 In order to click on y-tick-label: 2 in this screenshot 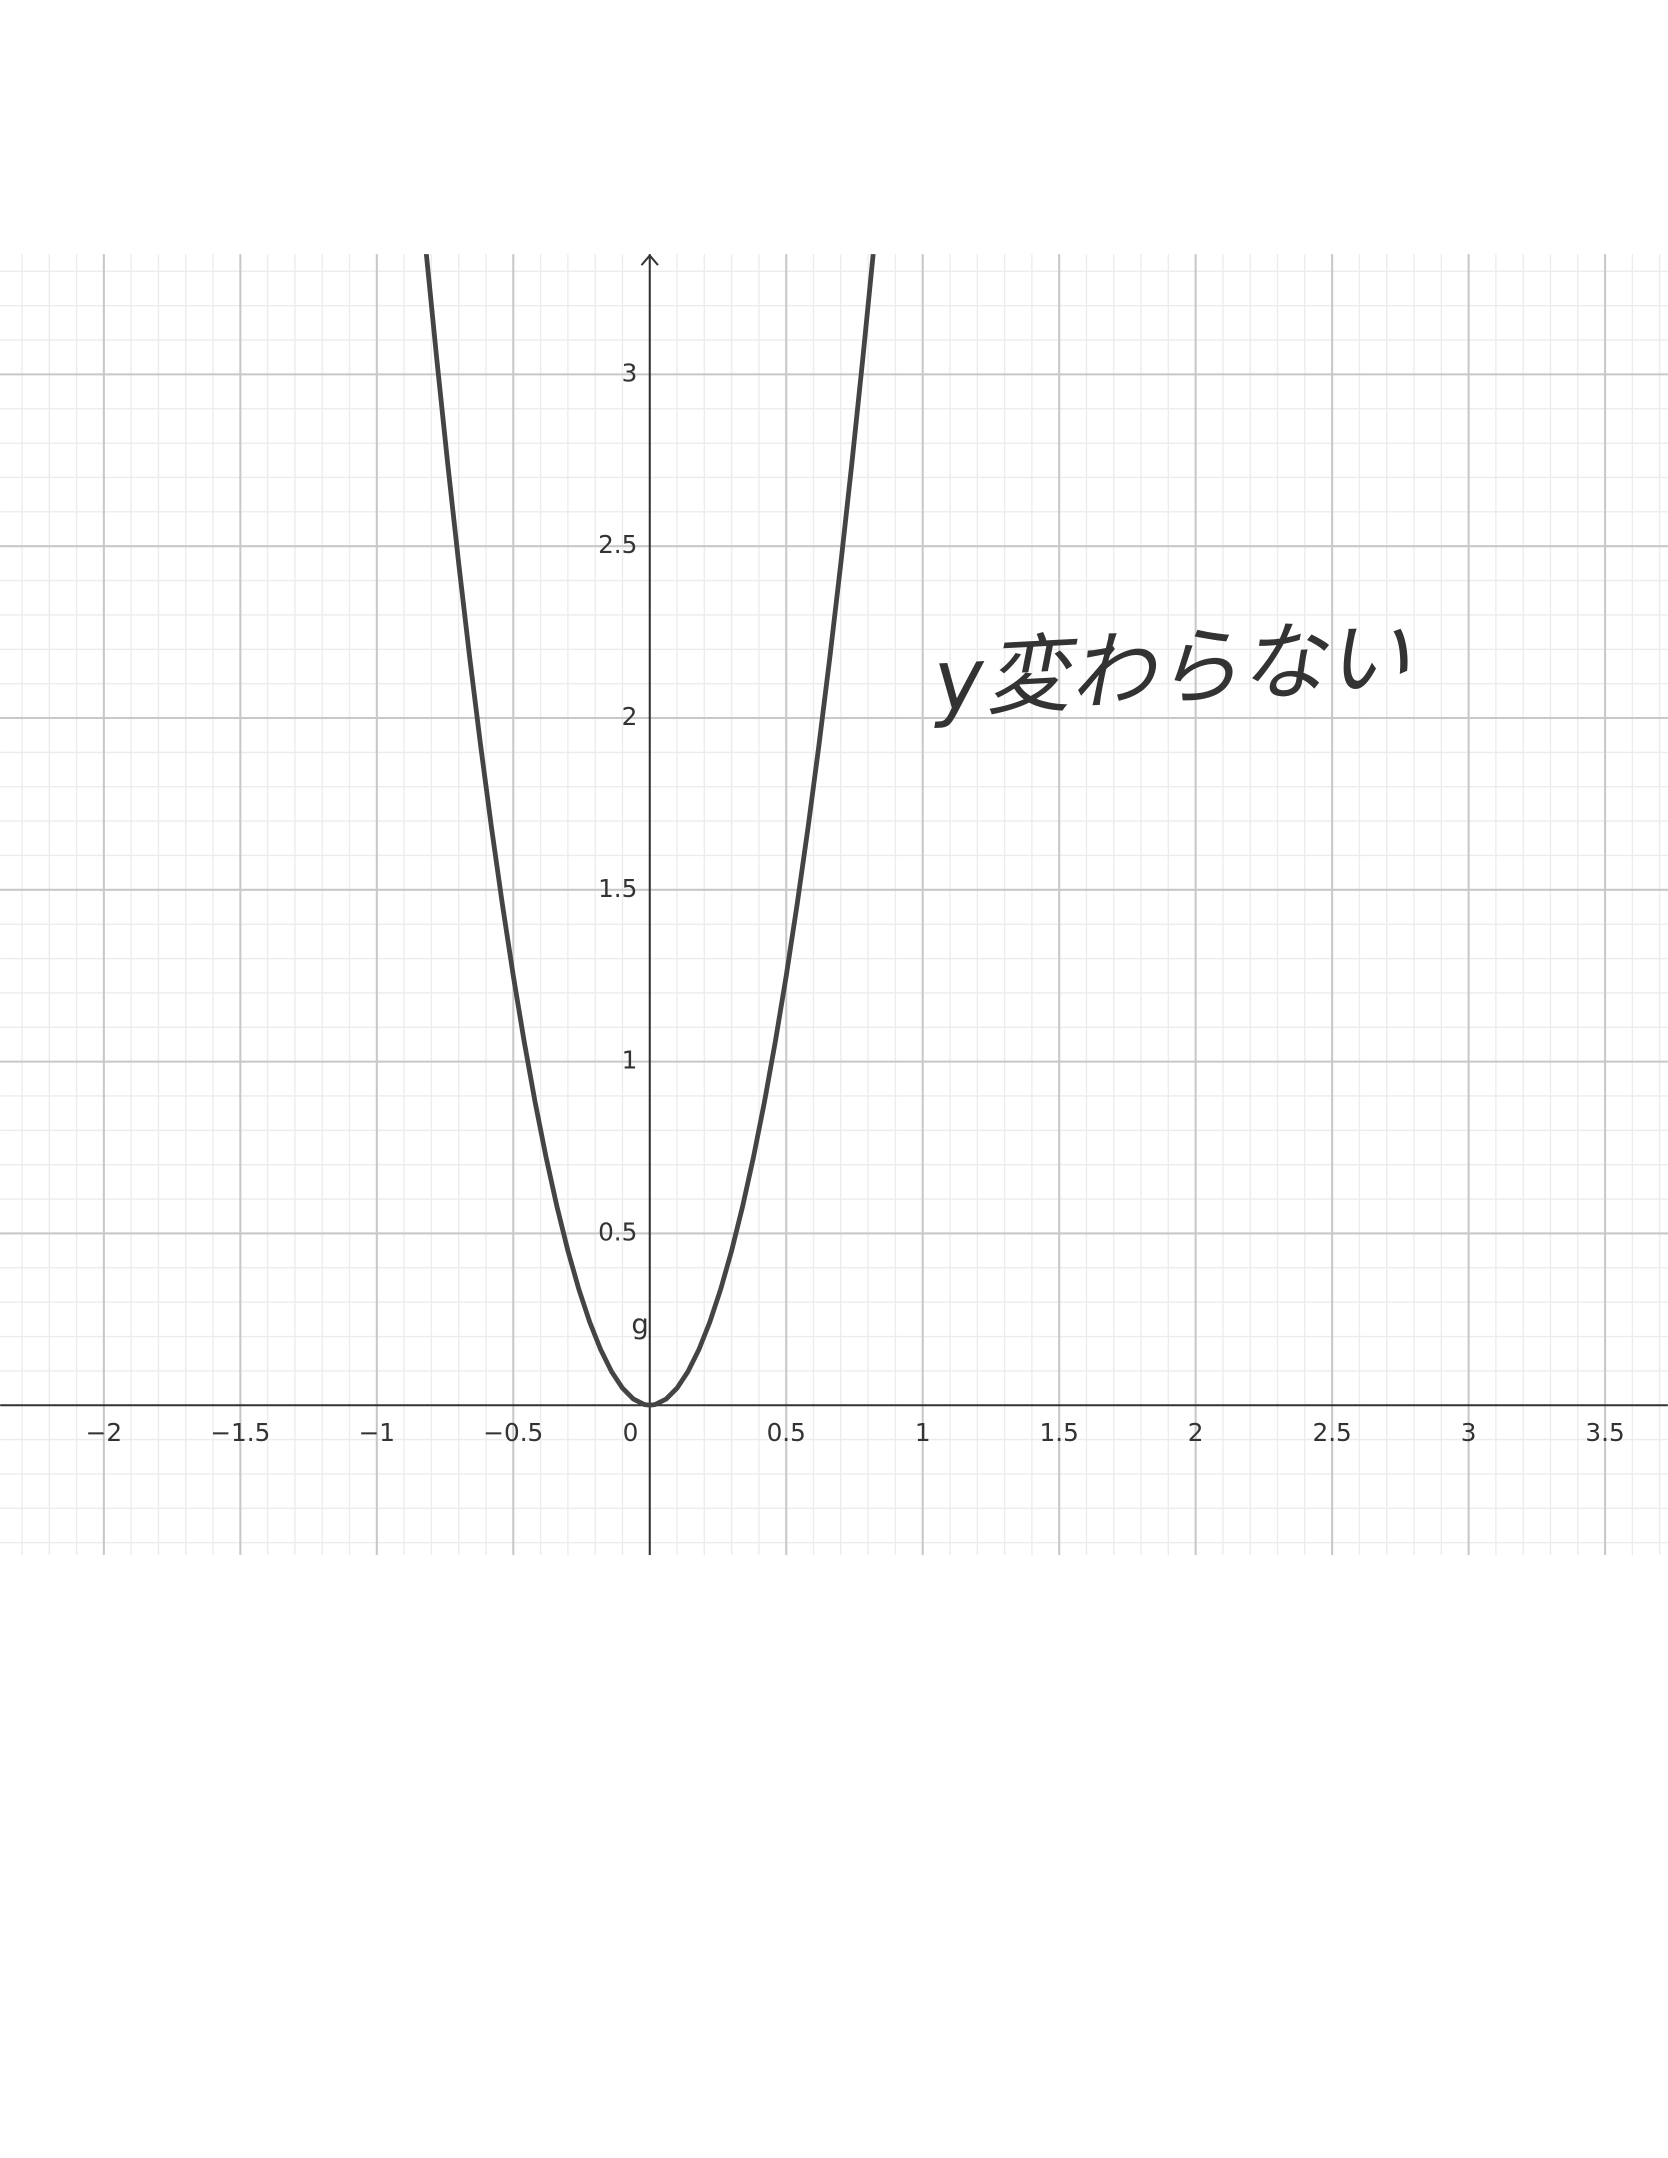, I will do `click(630, 716)`.